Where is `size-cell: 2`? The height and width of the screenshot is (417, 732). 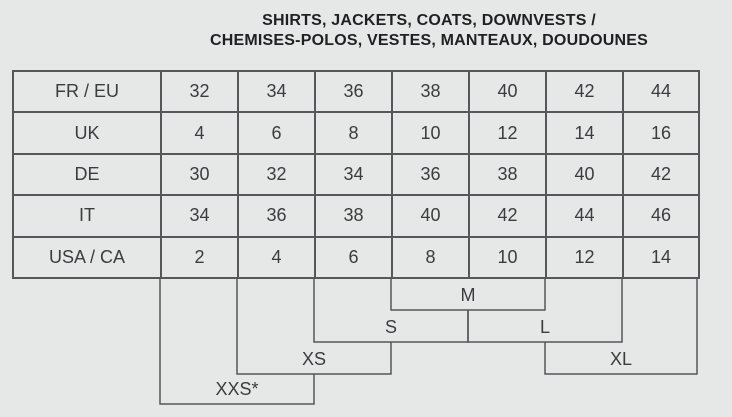 size-cell: 2 is located at coordinates (199, 257).